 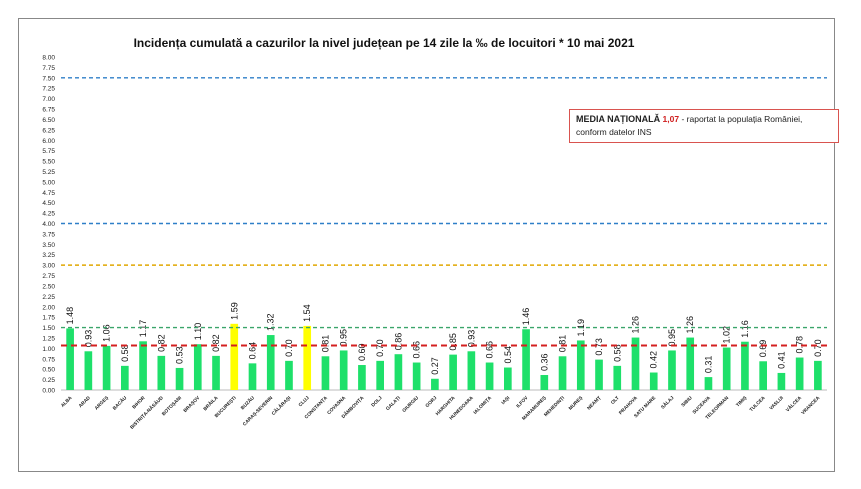 I want to click on bar-galați, so click(x=398, y=372).